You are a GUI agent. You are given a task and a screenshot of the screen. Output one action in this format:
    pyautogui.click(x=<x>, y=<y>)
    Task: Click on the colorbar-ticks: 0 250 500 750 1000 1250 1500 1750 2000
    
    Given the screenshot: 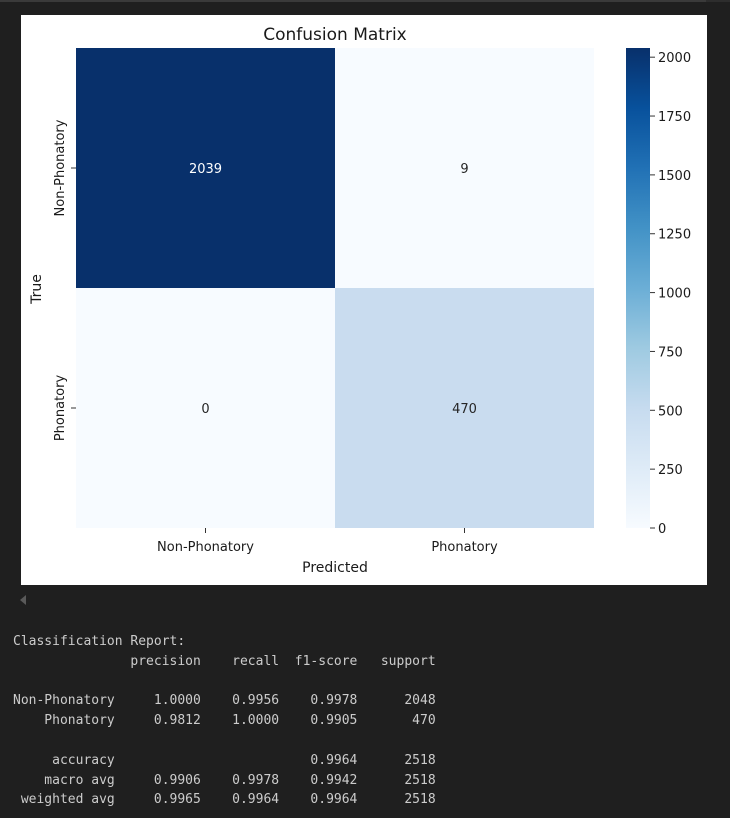 What is the action you would take?
    pyautogui.click(x=670, y=294)
    